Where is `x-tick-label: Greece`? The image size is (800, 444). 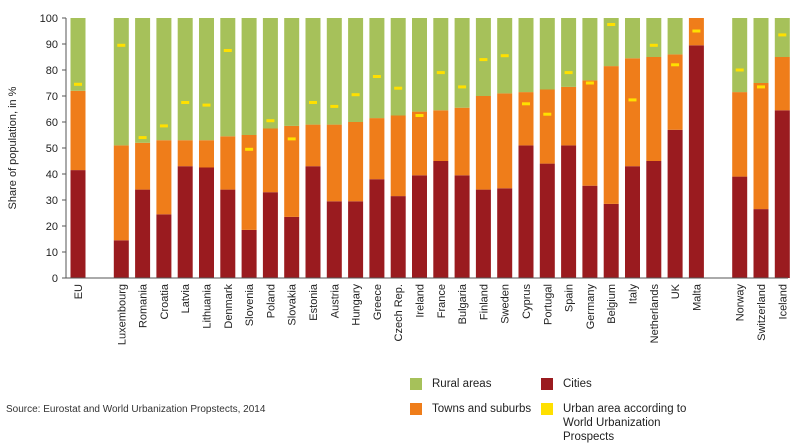
x-tick-label: Greece is located at coordinates (378, 302).